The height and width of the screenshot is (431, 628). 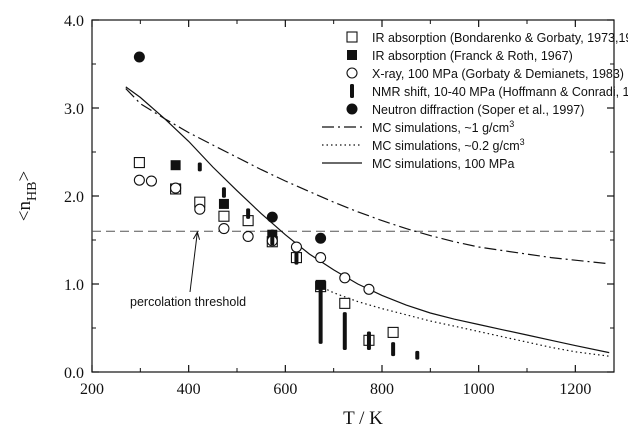 What do you see at coordinates (188, 270) in the screenshot?
I see `annotations: percolation threshold` at bounding box center [188, 270].